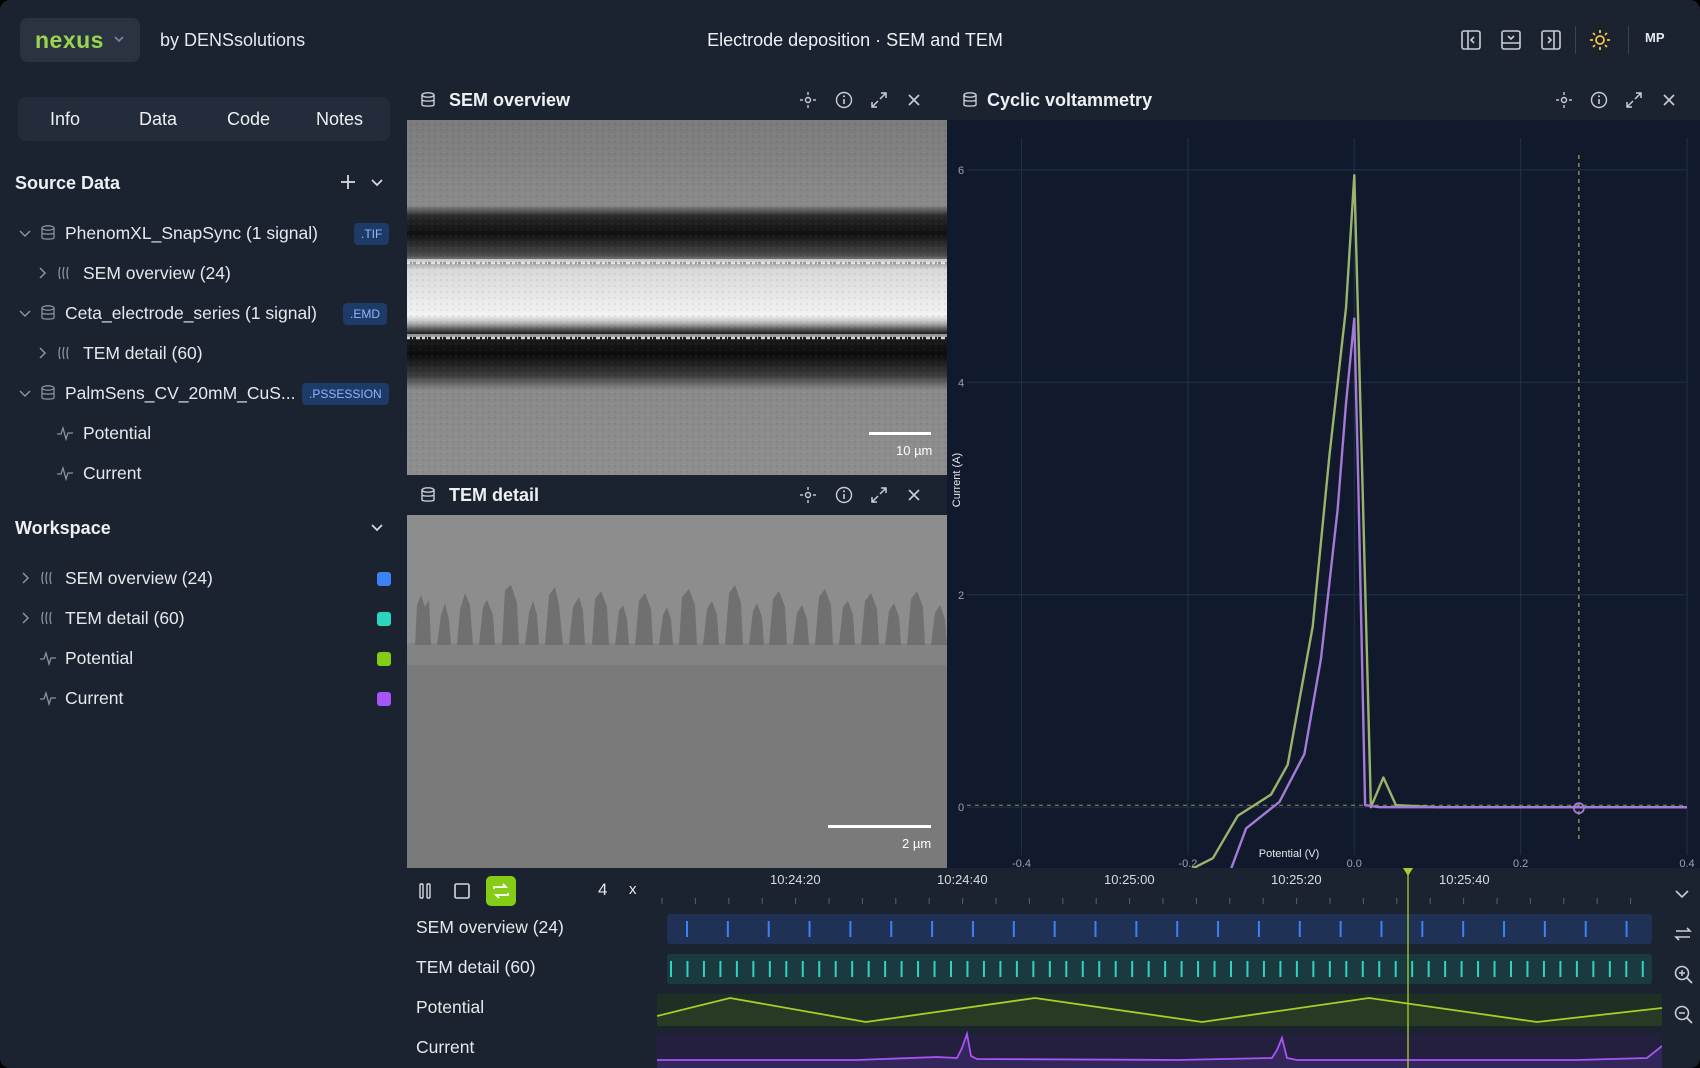  I want to click on ruler-ticks, so click(1146, 901).